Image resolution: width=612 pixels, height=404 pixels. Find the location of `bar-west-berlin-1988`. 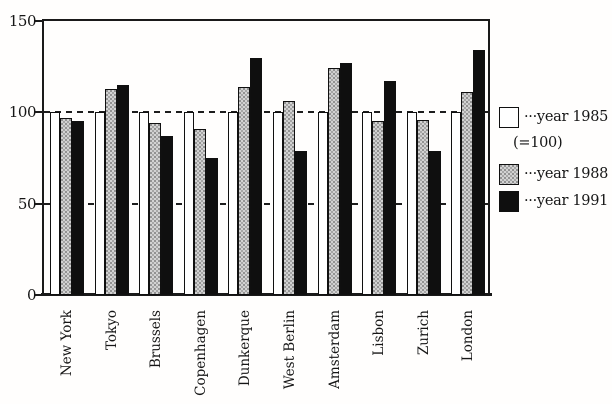

bar-west-berlin-1988 is located at coordinates (289, 198).